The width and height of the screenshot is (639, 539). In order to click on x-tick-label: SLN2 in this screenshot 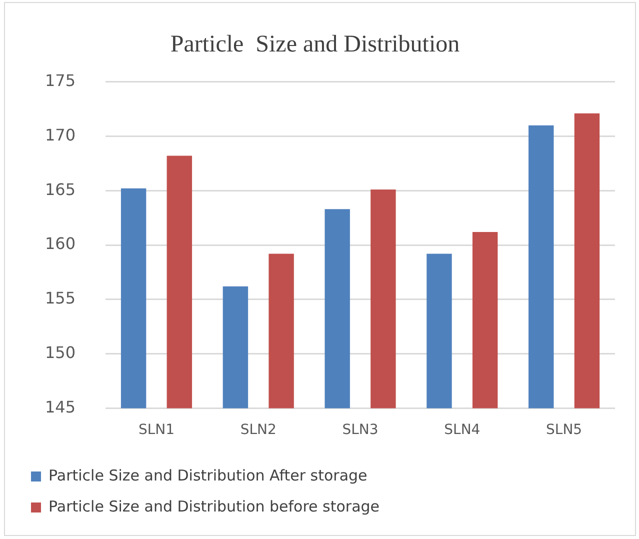, I will do `click(258, 430)`.